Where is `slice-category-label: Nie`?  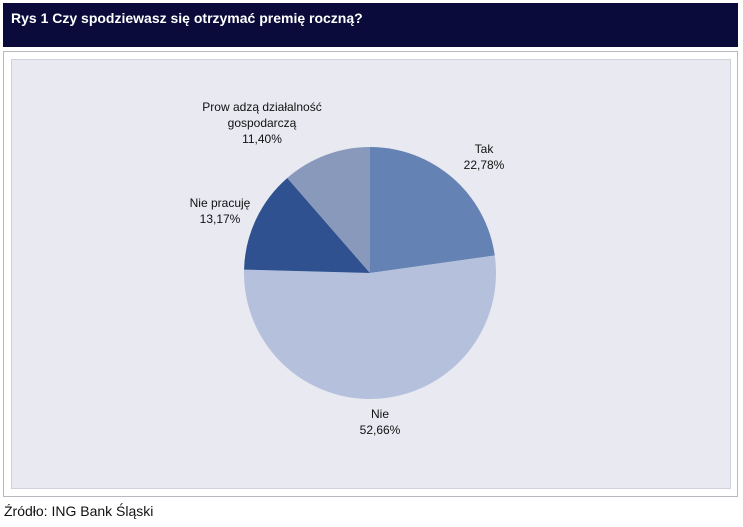 slice-category-label: Nie is located at coordinates (380, 414).